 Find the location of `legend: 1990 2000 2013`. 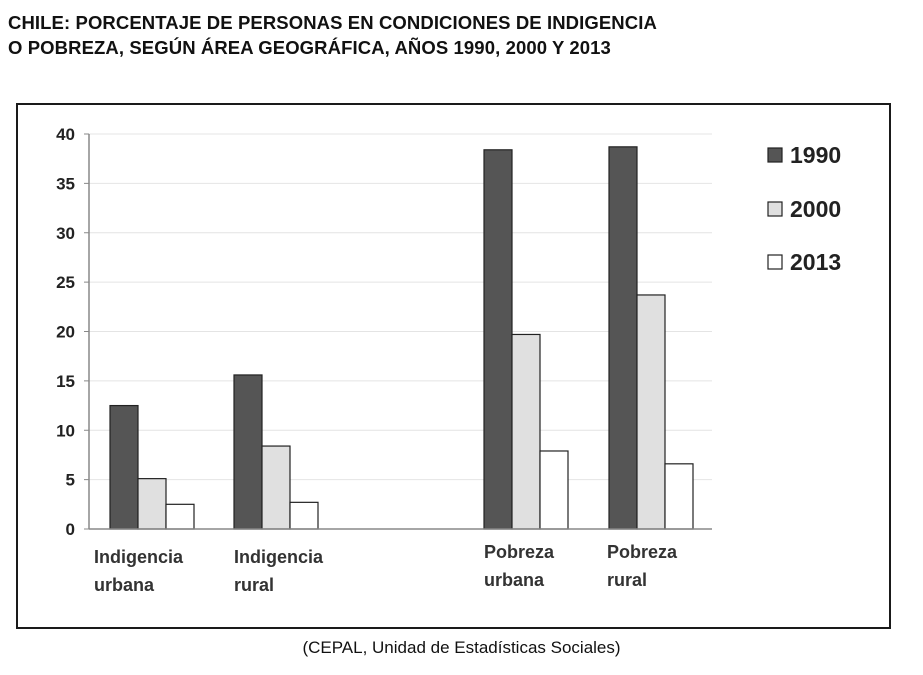

legend: 1990 2000 2013 is located at coordinates (804, 208).